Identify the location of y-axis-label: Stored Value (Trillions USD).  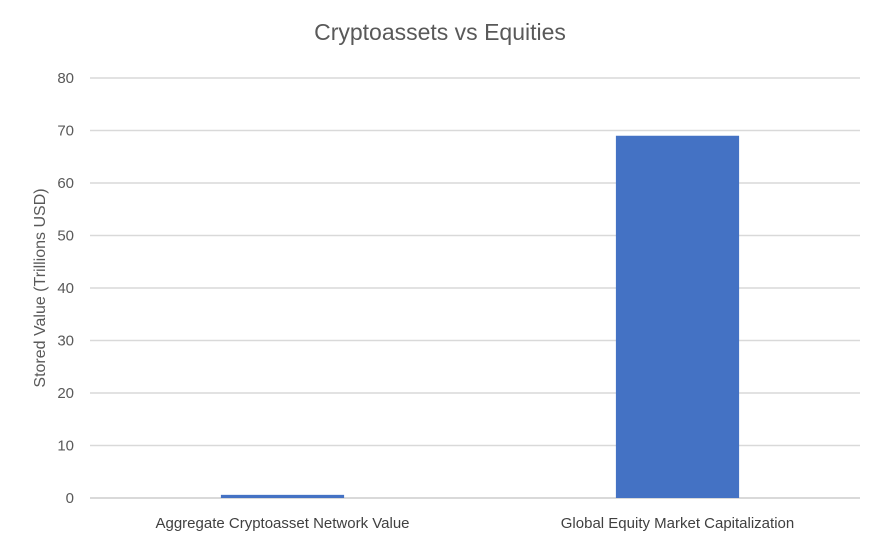
(40, 287).